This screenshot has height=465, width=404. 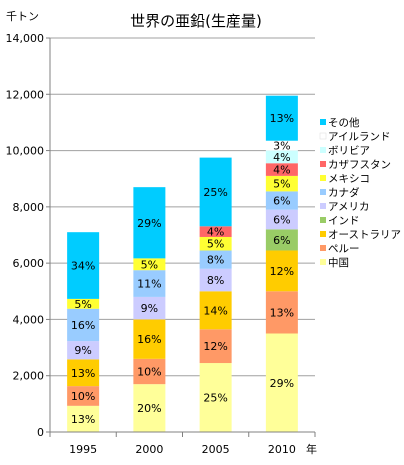 I want to click on data-label: 20%, so click(x=149, y=408).